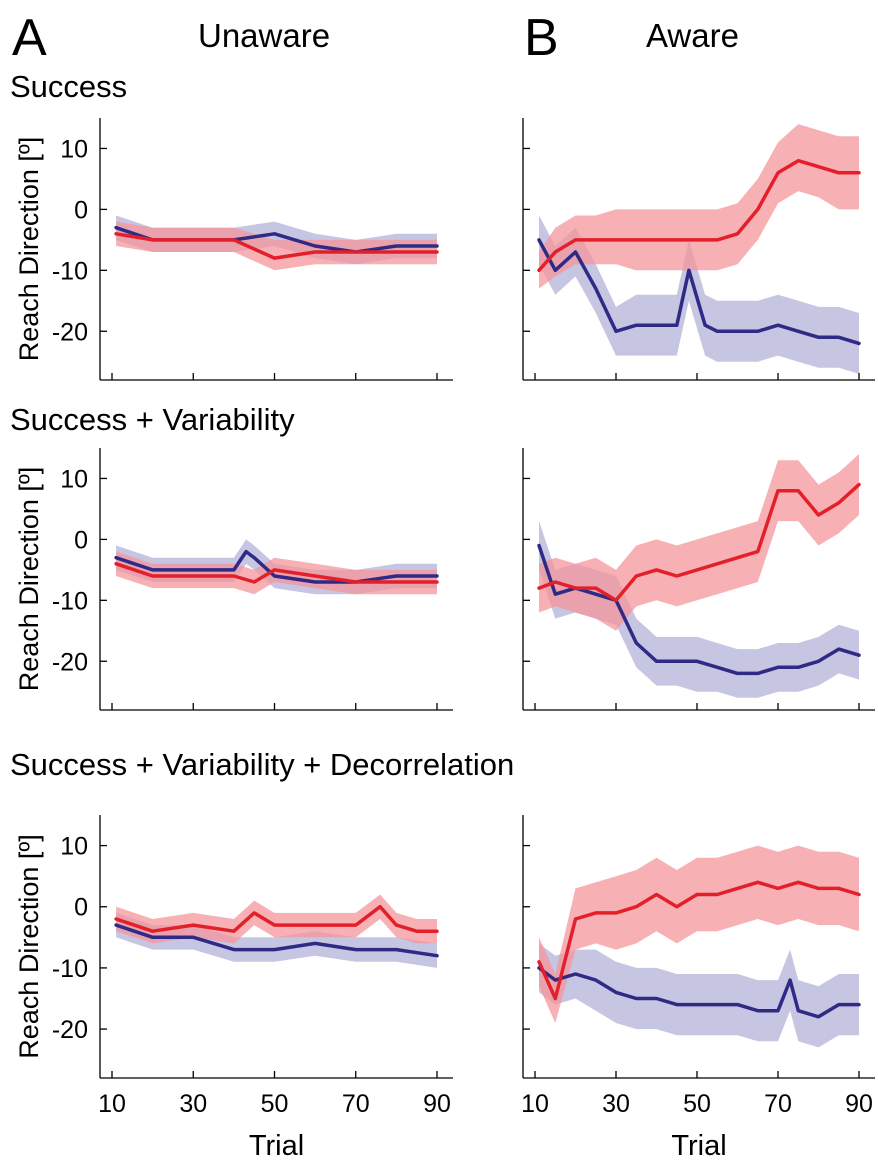 This screenshot has width=878, height=1160. What do you see at coordinates (29, 38) in the screenshot?
I see `panel-letter-a: A` at bounding box center [29, 38].